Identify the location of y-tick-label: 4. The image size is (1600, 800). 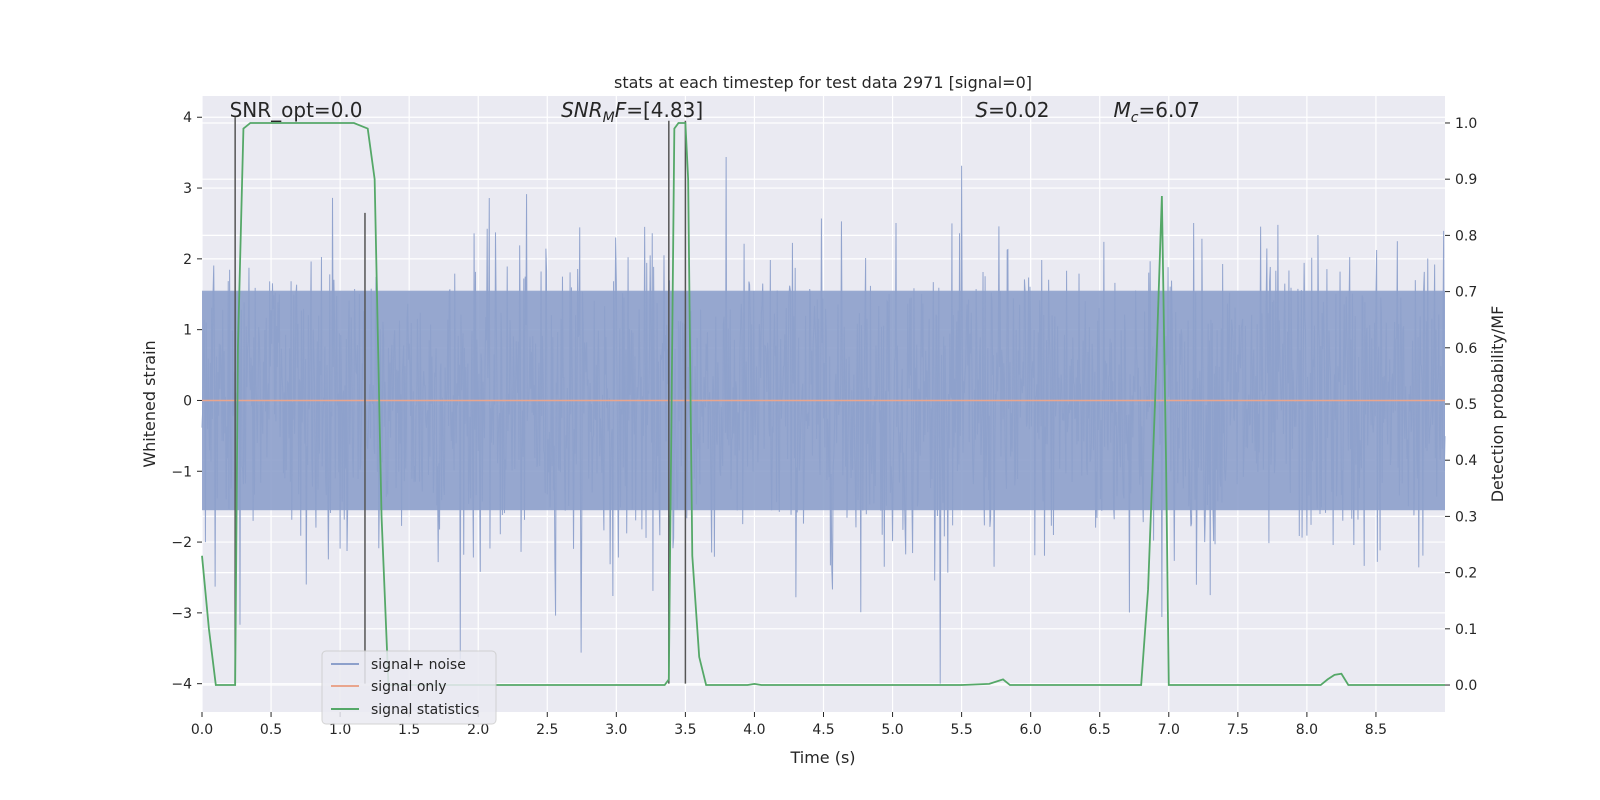
(187, 118).